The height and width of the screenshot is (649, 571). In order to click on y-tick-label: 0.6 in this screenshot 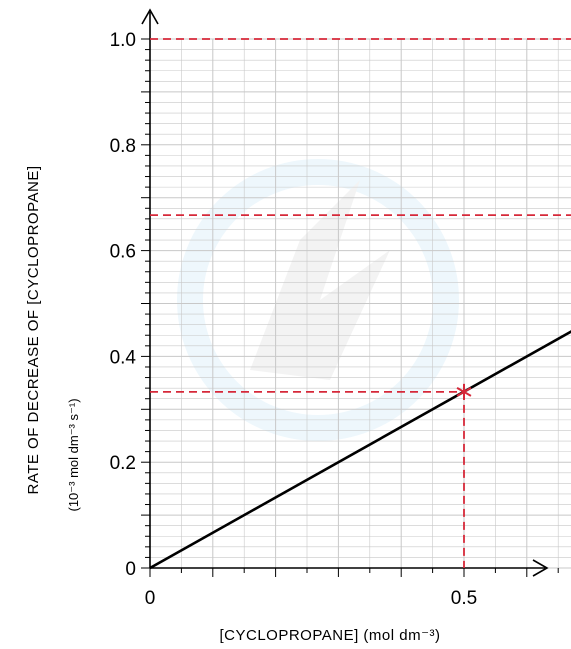, I will do `click(123, 252)`.